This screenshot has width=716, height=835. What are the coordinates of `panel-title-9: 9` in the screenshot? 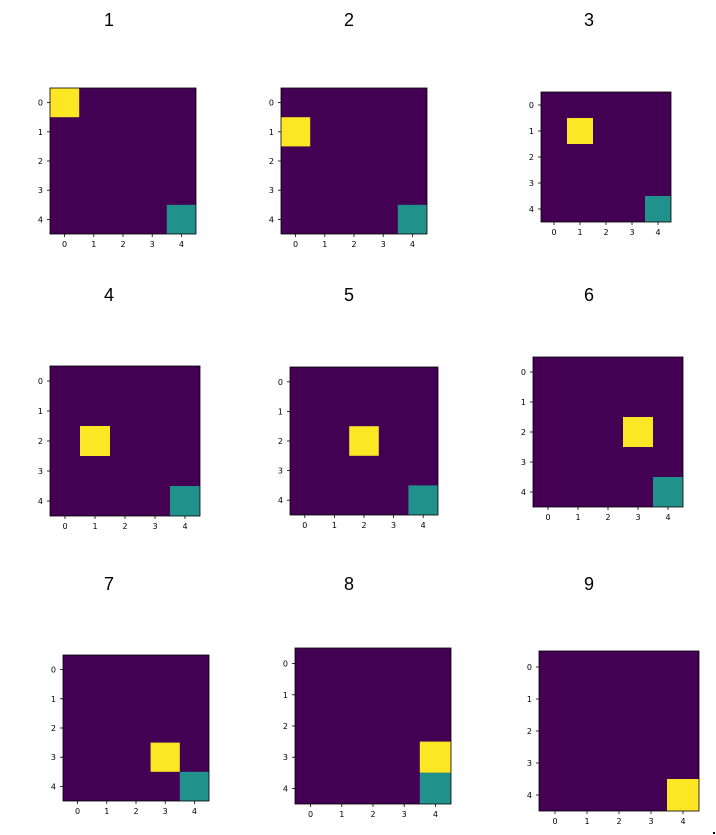 It's located at (588, 584).